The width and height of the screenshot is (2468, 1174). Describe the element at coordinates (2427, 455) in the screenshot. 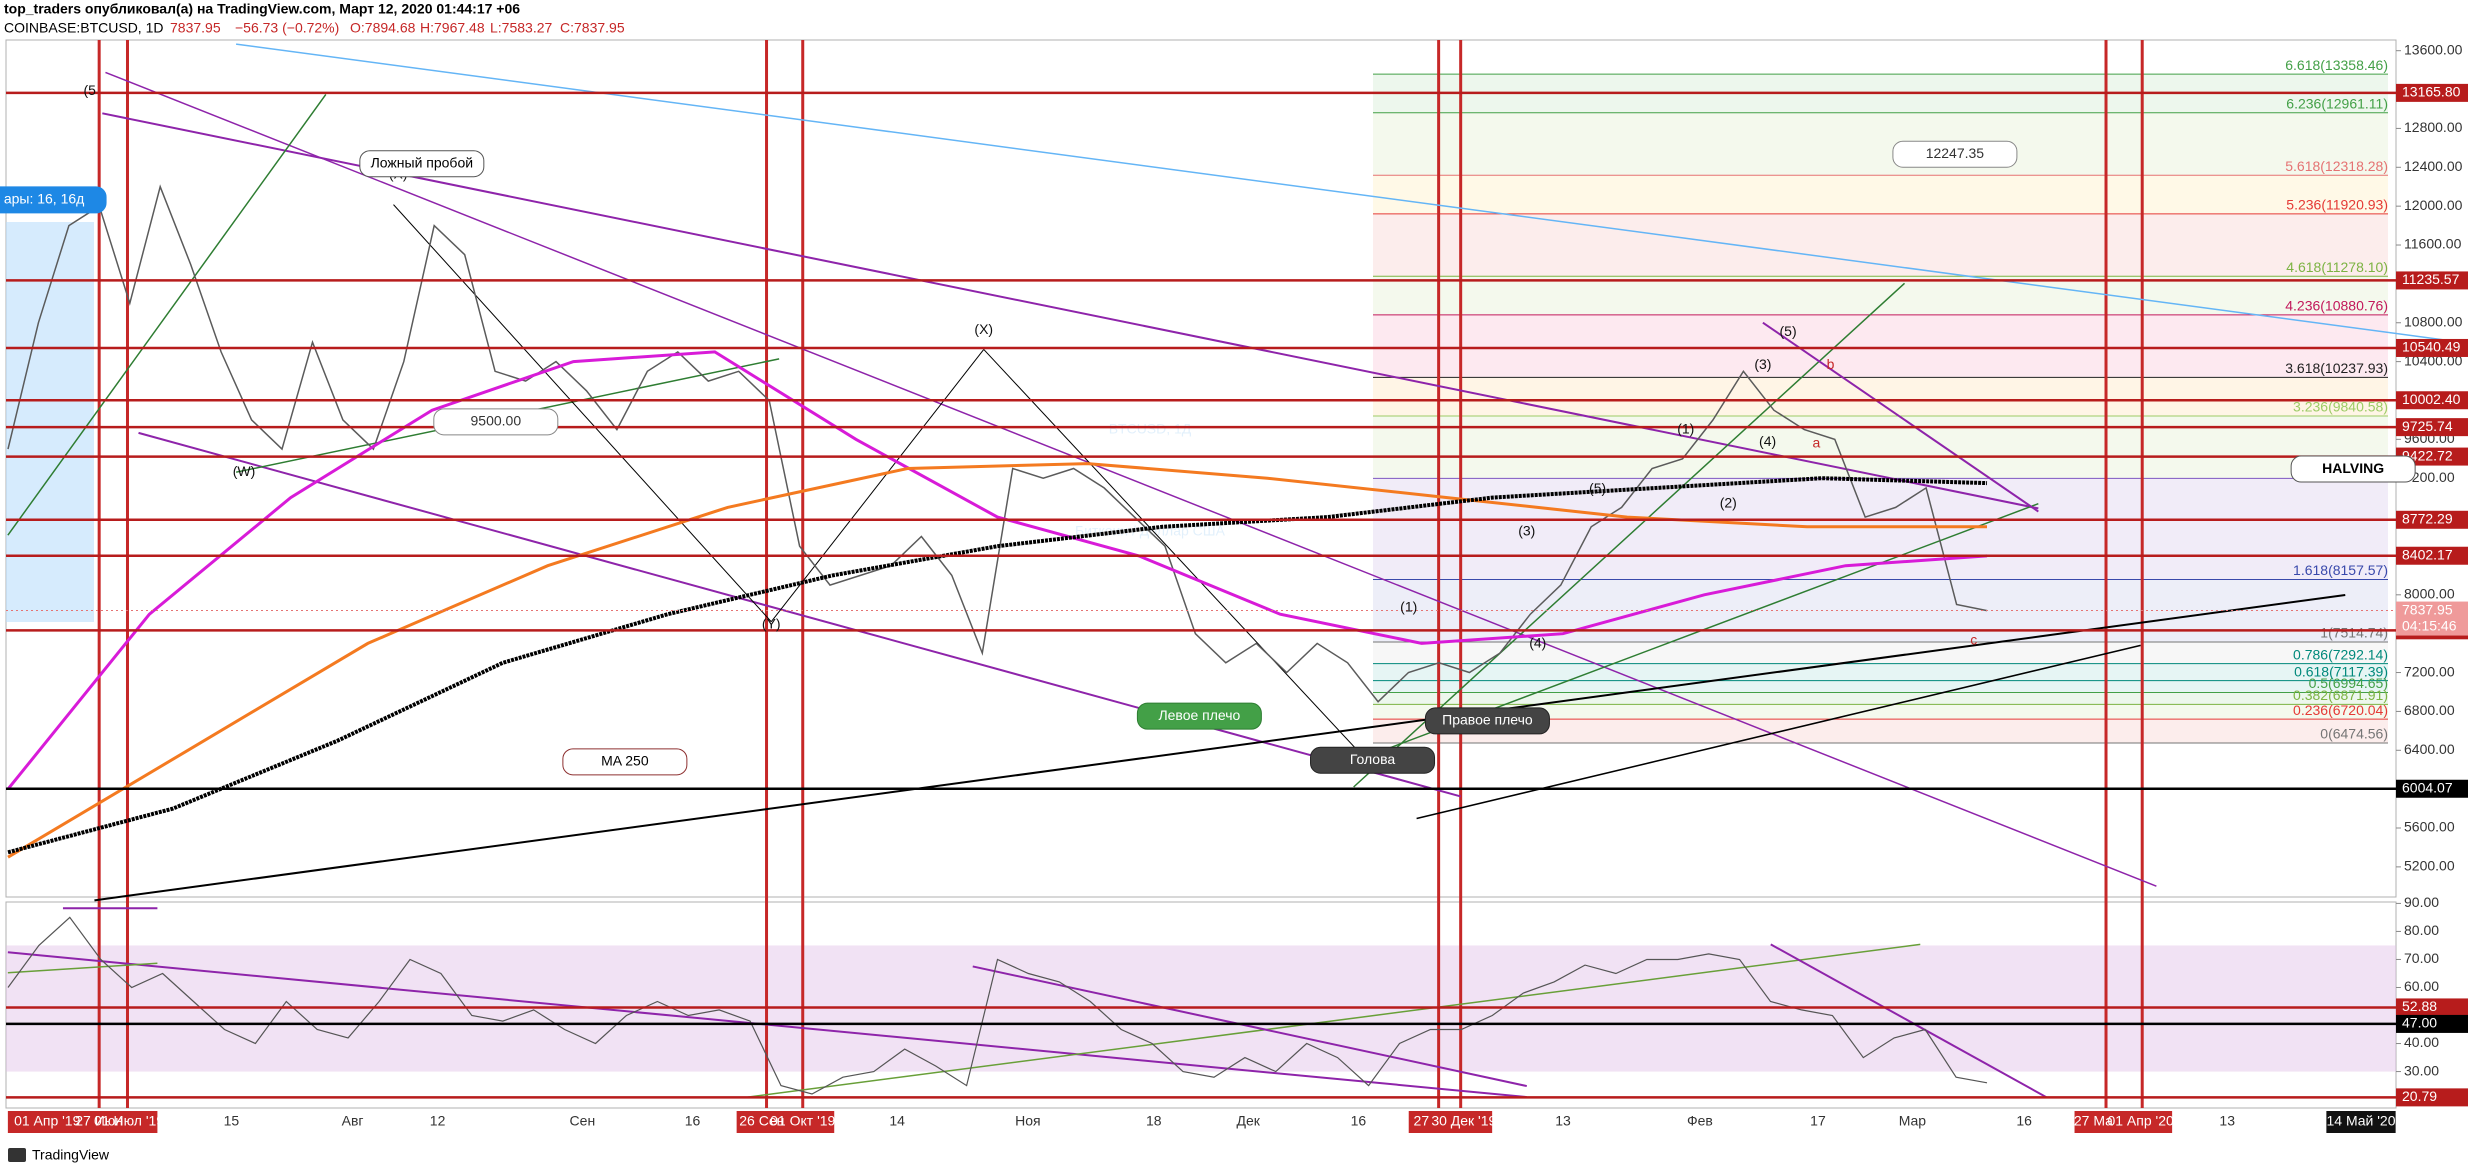

I see `level-label: 9422.72` at that location.